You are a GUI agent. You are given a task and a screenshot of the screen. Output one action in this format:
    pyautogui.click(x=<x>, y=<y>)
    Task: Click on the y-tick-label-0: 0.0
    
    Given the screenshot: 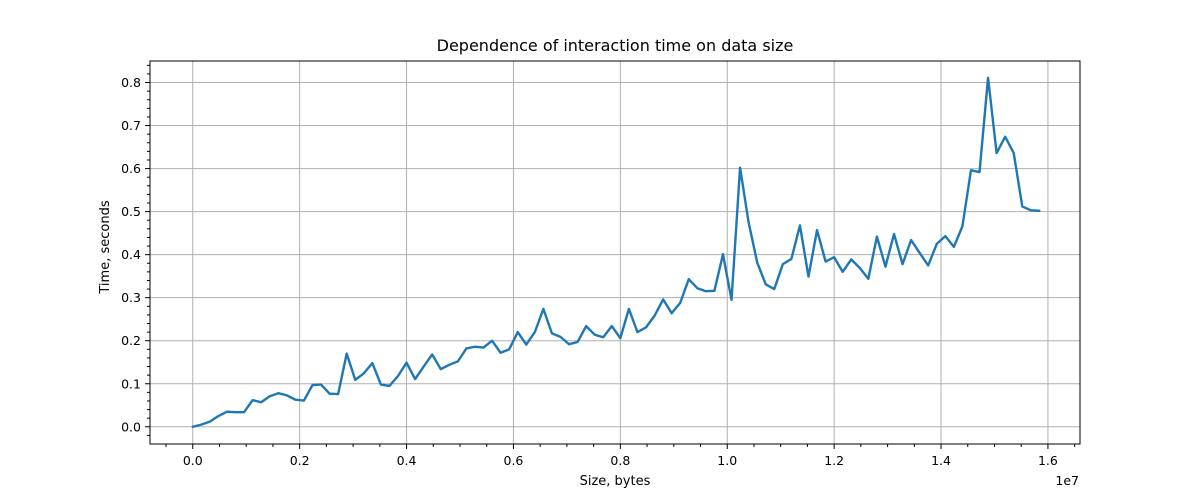 What is the action you would take?
    pyautogui.click(x=131, y=426)
    